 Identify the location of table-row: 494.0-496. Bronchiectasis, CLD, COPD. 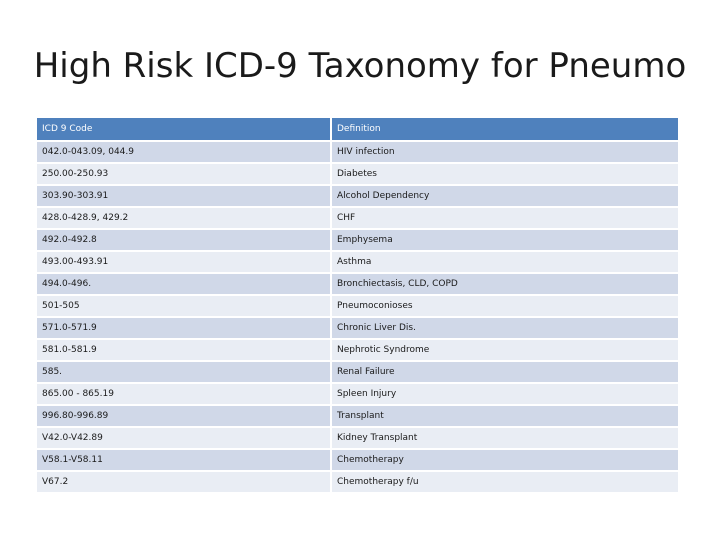
(357, 285).